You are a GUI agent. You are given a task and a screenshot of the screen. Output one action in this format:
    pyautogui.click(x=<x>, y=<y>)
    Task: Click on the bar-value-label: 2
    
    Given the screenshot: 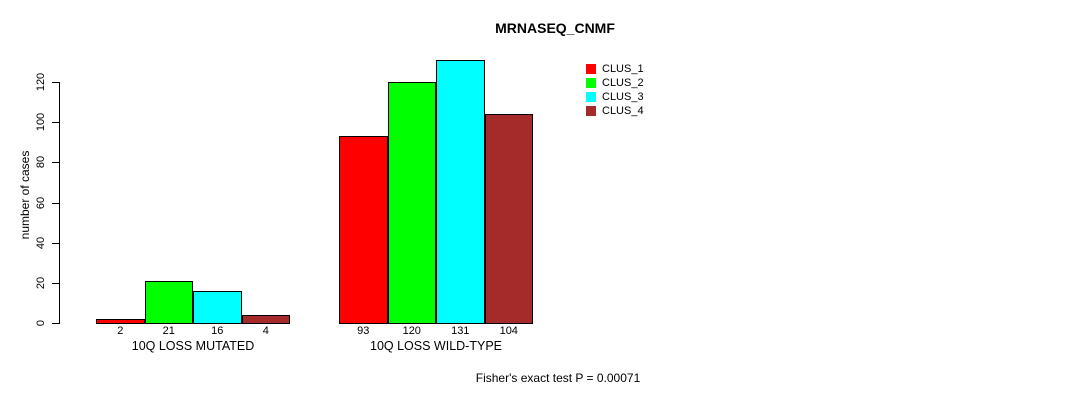 What is the action you would take?
    pyautogui.click(x=120, y=331)
    